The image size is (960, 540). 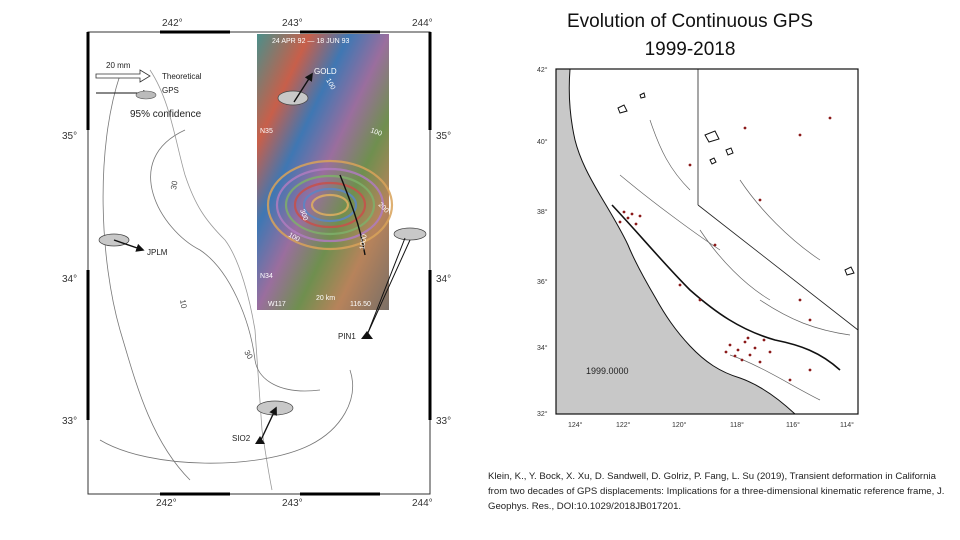 I want to click on lon-tick-124: 124°, so click(x=575, y=425).